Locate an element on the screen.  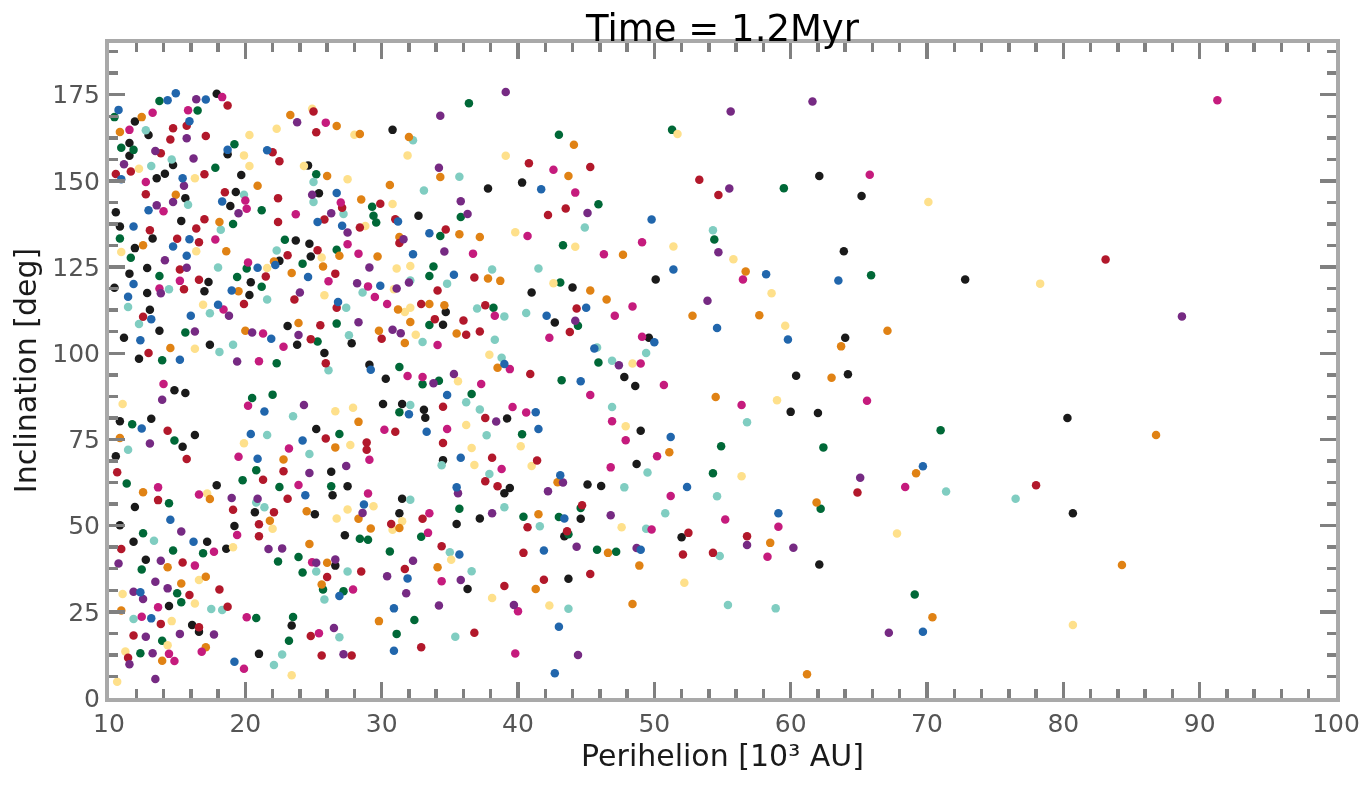
y-tick-label: 100 is located at coordinates (76, 354).